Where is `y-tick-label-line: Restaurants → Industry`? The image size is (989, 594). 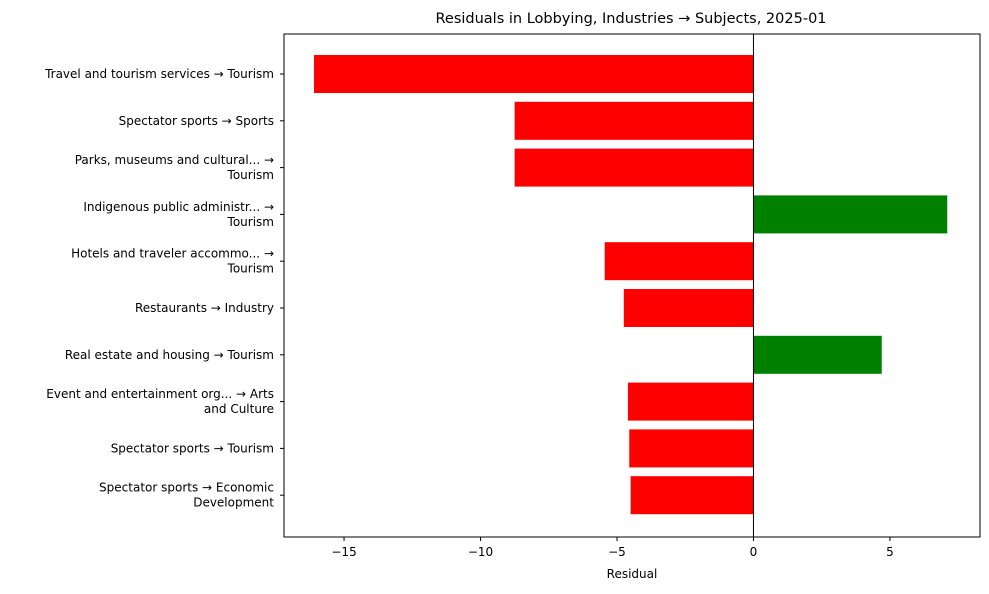 y-tick-label-line: Restaurants → Industry is located at coordinates (204, 308).